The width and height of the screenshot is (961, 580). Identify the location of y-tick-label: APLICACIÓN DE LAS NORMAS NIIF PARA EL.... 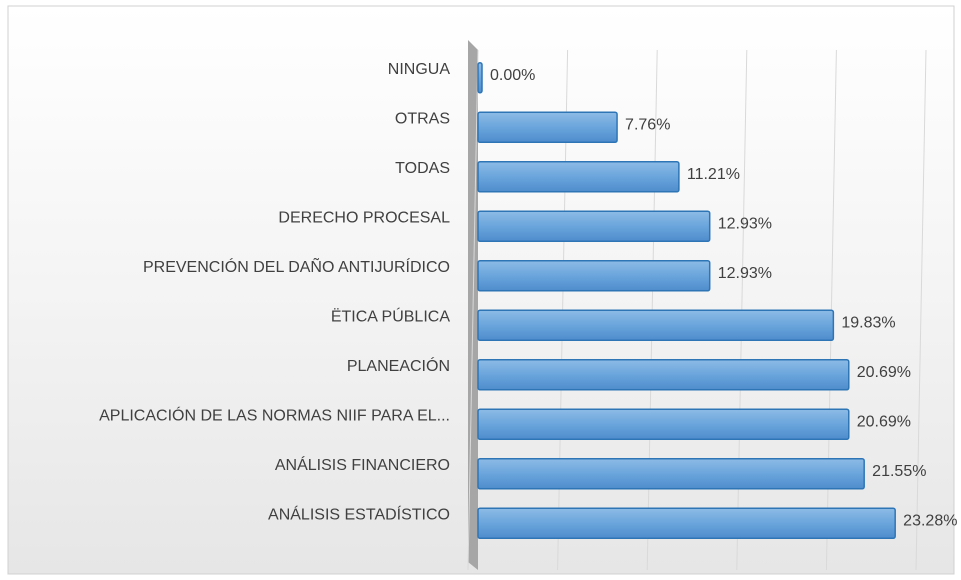
(274, 414).